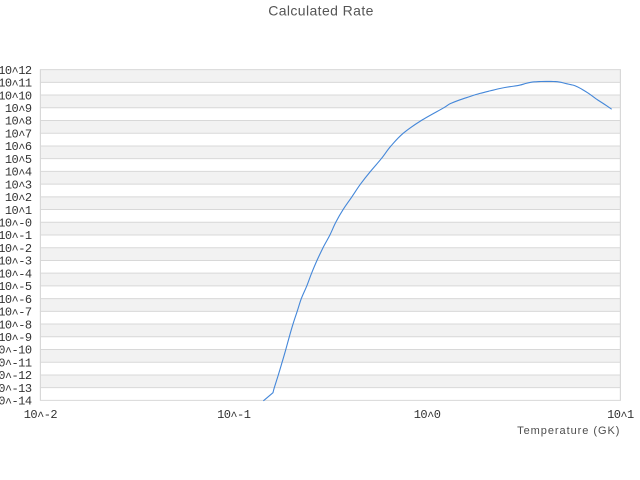  What do you see at coordinates (18, 198) in the screenshot?
I see `svg-text: 10^2` at bounding box center [18, 198].